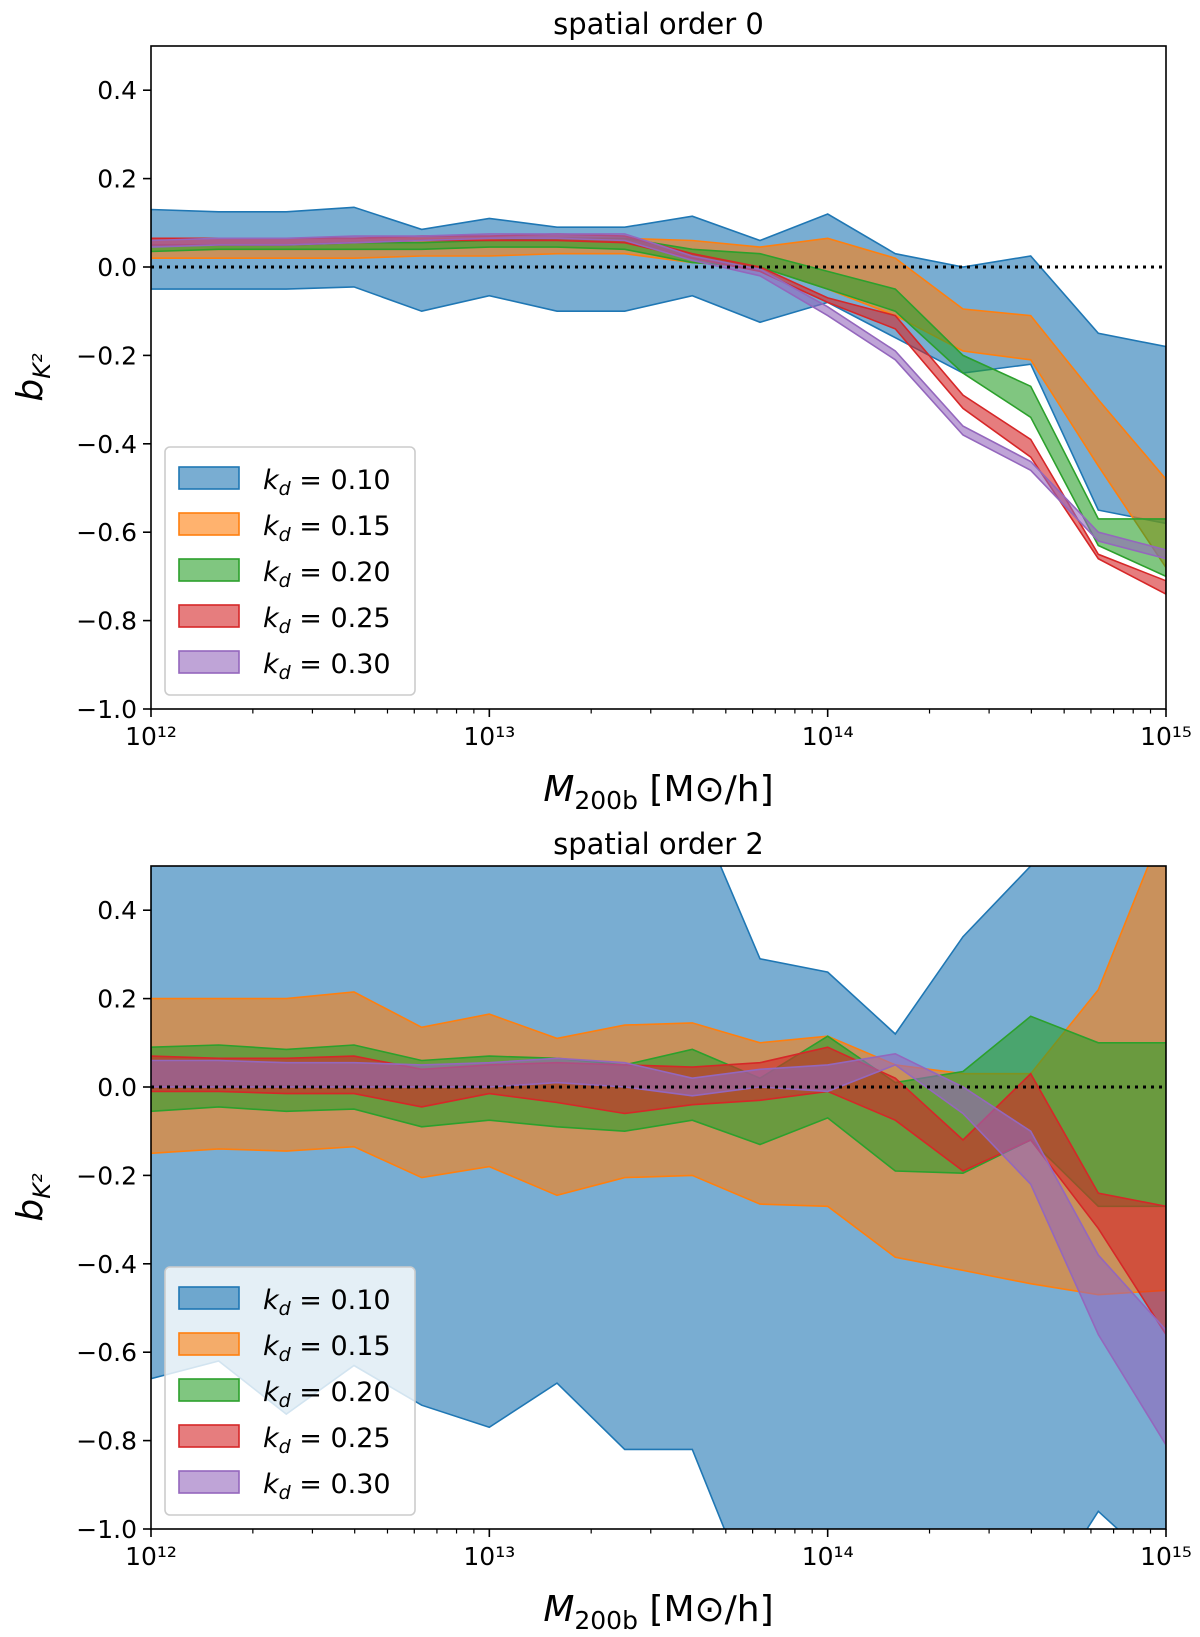 This screenshot has width=1200, height=1637. What do you see at coordinates (658, 844) in the screenshot?
I see `chart-title: spatial order 2` at bounding box center [658, 844].